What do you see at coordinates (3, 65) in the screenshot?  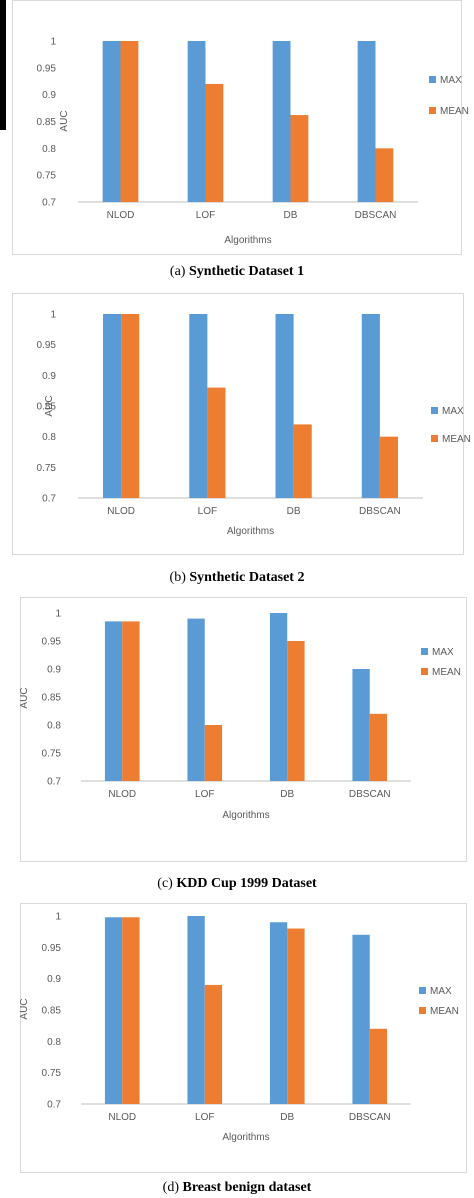 I see `page-edge-bar` at bounding box center [3, 65].